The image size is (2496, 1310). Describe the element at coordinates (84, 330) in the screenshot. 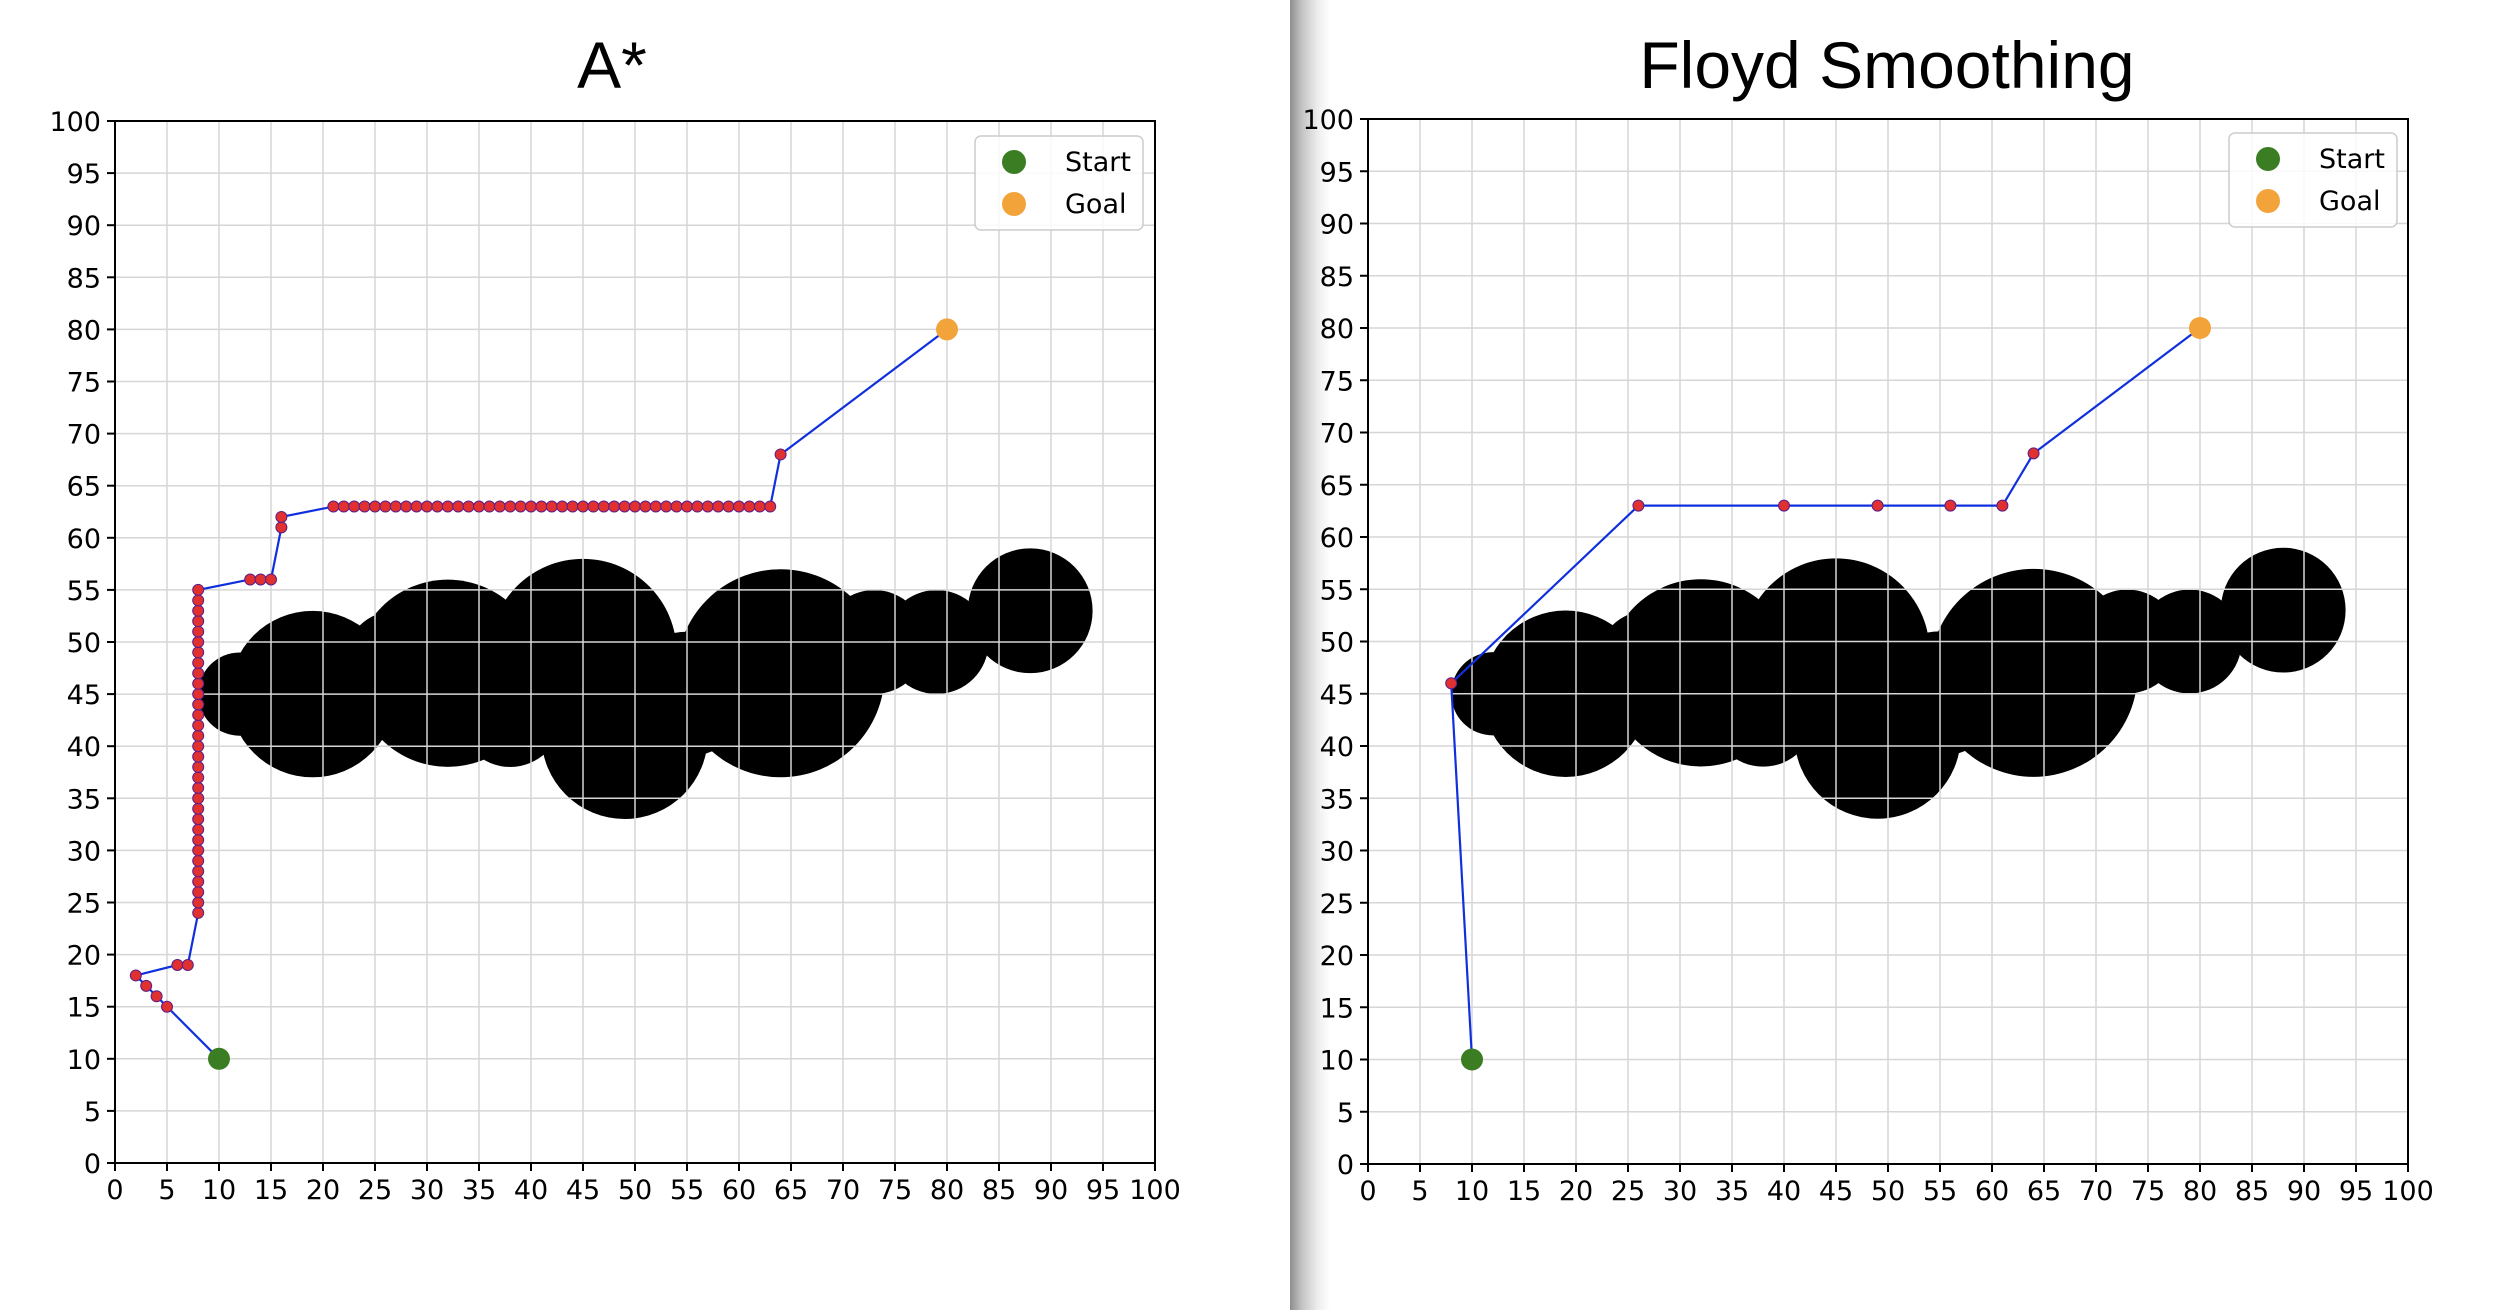

I see `y-tick-label: 80` at that location.